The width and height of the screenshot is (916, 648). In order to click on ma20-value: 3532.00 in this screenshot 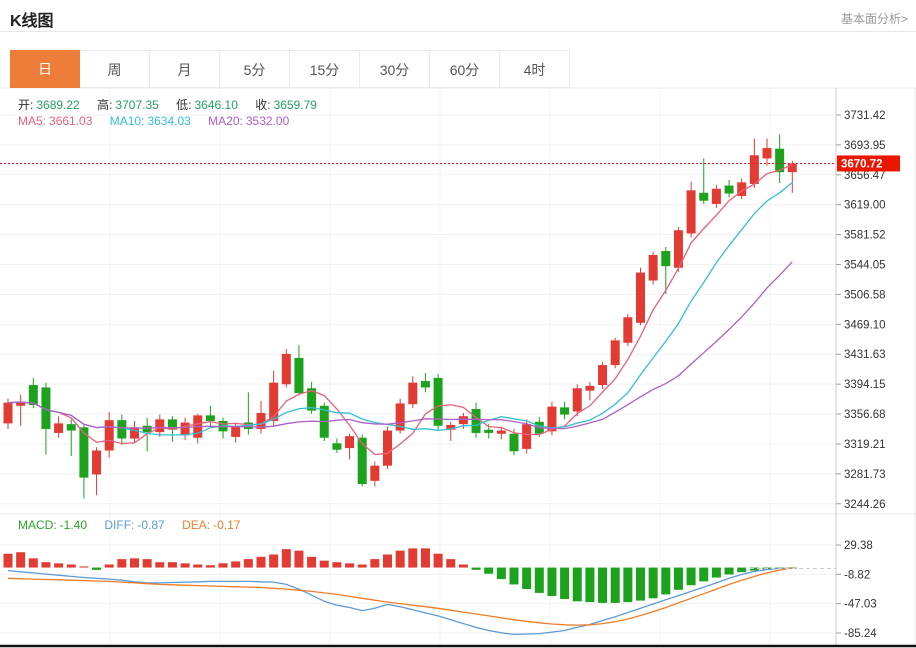, I will do `click(267, 121)`.